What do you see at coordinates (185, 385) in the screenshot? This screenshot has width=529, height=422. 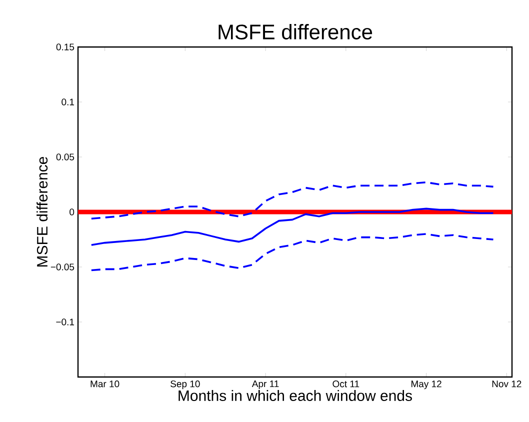 I see `x-tick-label: Sep 10` at bounding box center [185, 385].